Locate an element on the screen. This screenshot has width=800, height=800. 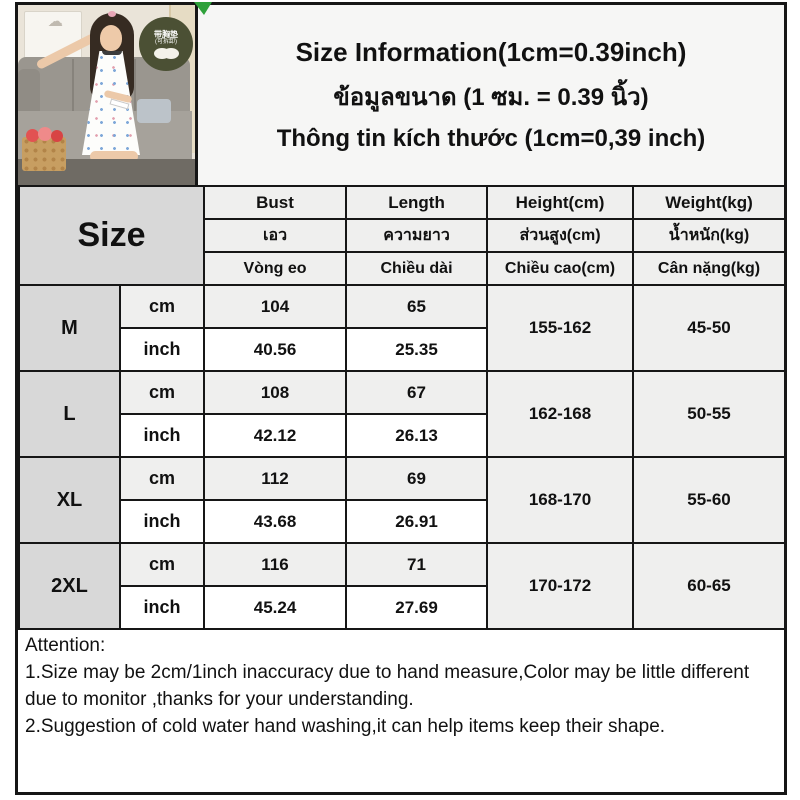
m-bust-cm: 104 is located at coordinates (275, 306).